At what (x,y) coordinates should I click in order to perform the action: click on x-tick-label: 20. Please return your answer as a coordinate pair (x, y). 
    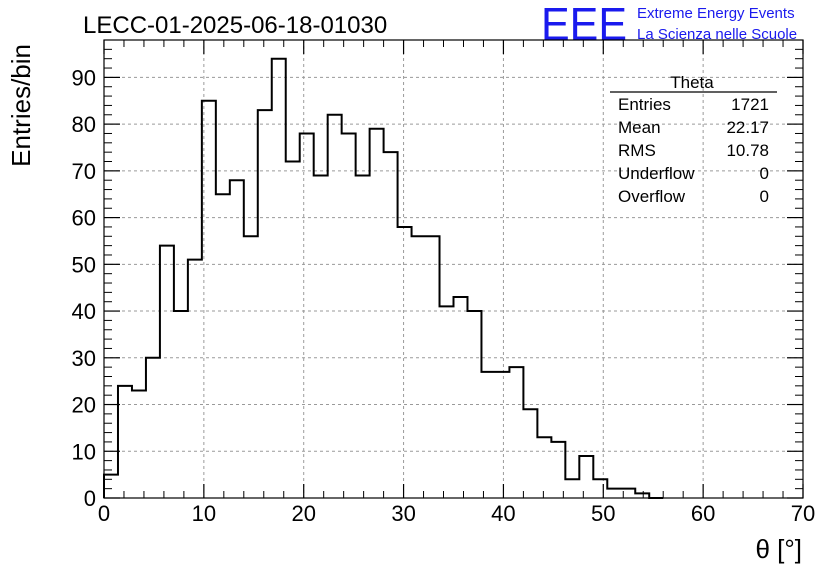
    Looking at the image, I should click on (303, 513).